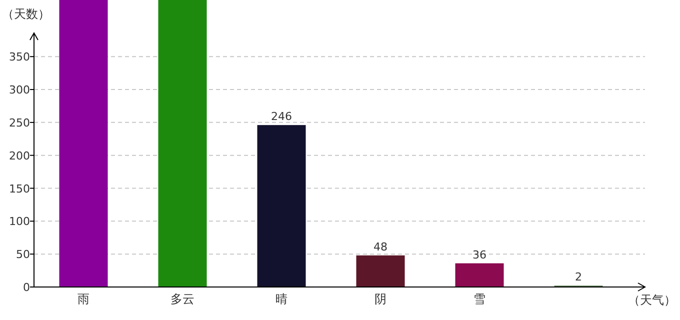  Describe the element at coordinates (23, 255) in the screenshot. I see `y-tick-label: 50` at that location.